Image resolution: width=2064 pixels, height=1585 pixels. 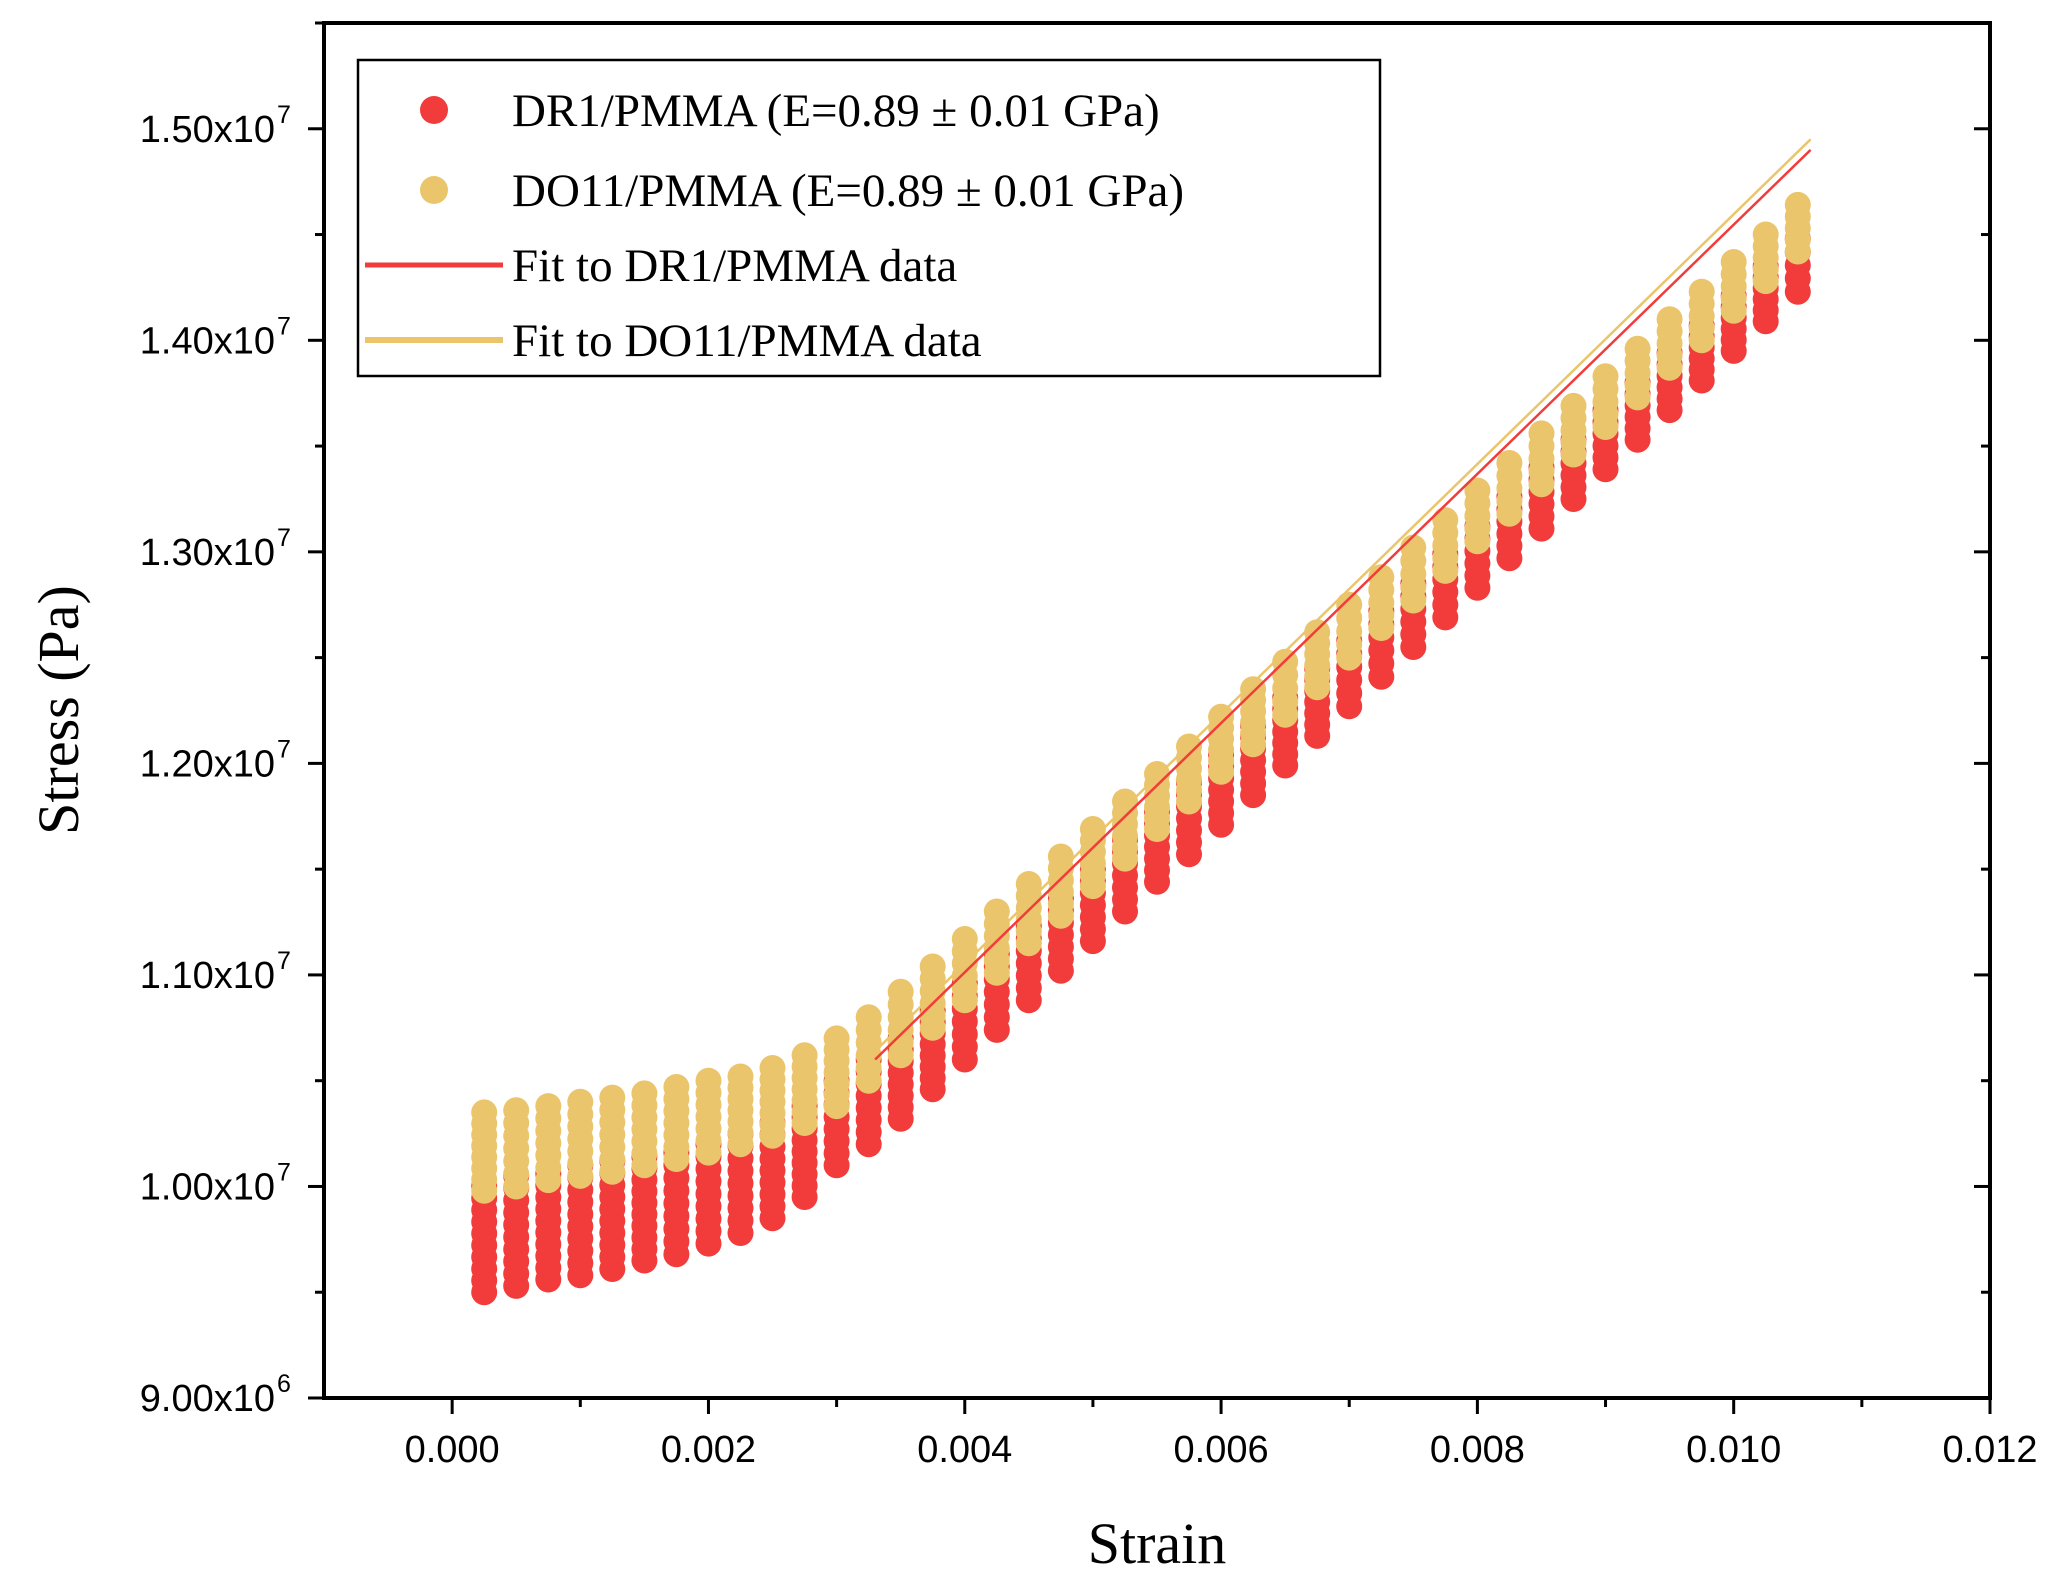 I want to click on legend-label-dr1-fit: Fit to DR1/PMMA data, so click(x=734, y=266).